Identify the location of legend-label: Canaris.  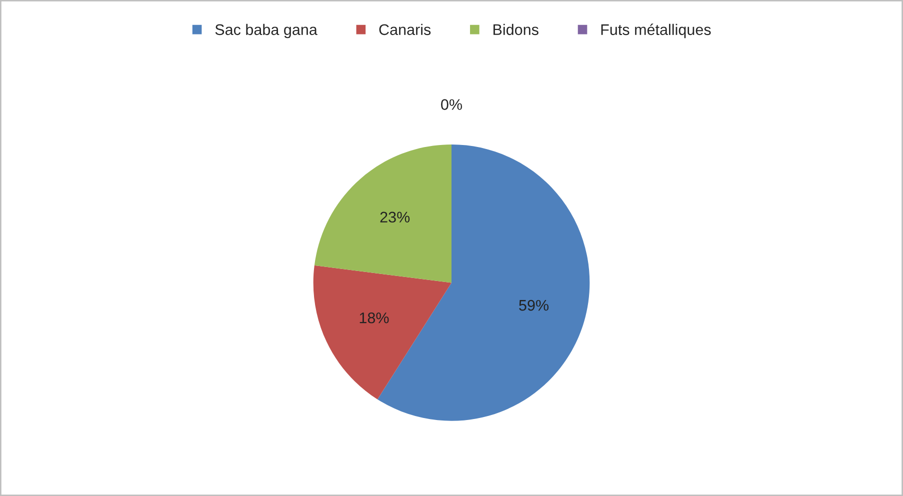
(405, 30).